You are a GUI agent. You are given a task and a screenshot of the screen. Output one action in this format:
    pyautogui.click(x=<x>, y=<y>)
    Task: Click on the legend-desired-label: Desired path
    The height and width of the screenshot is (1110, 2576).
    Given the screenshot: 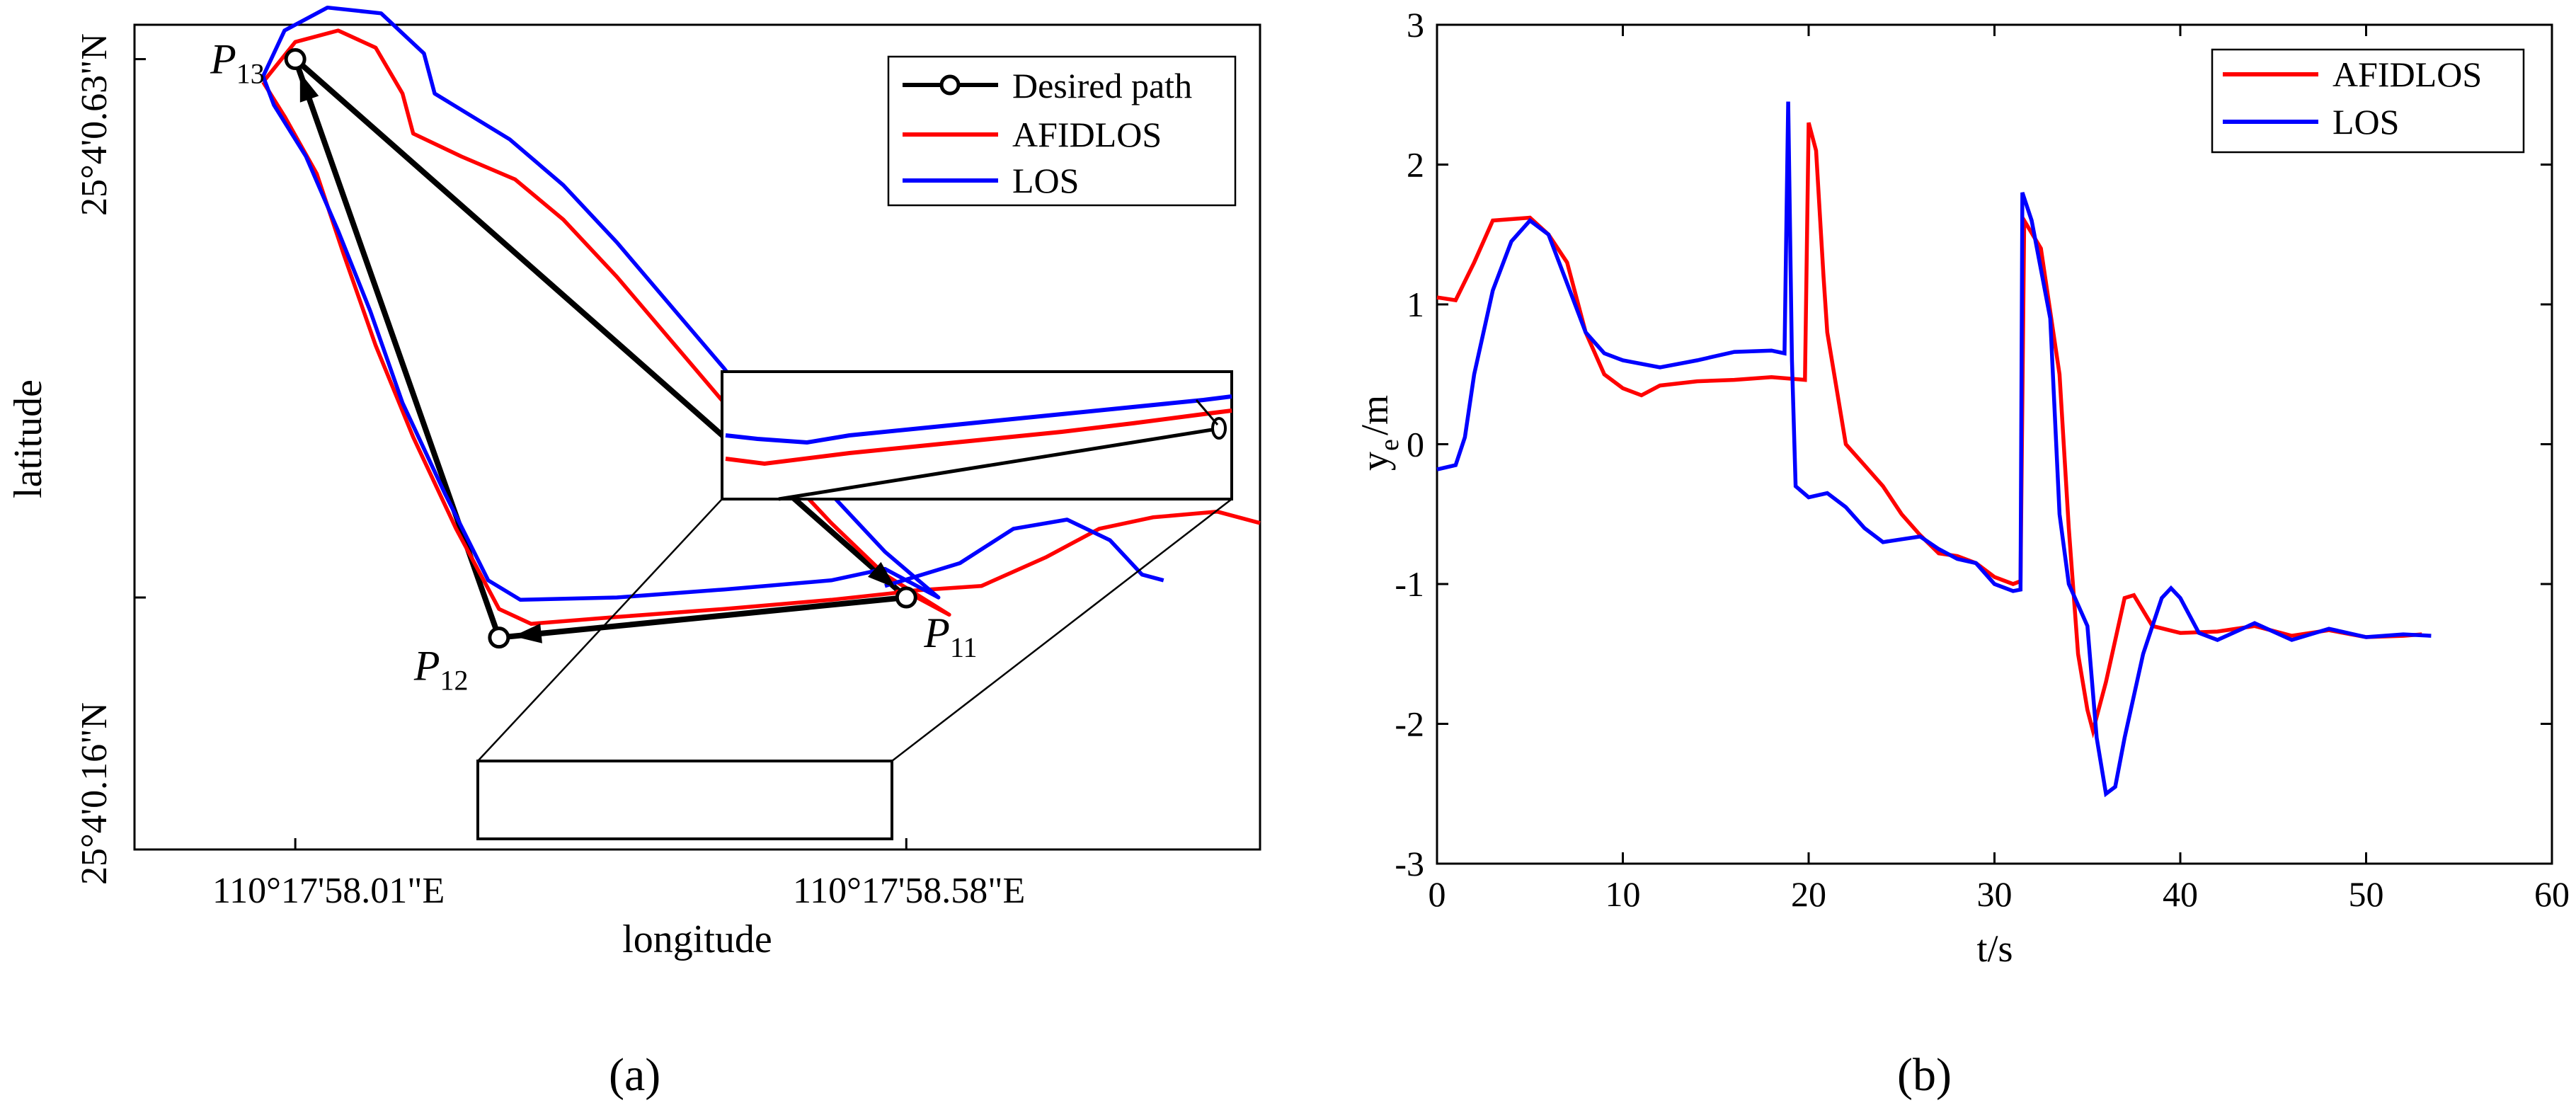 What is the action you would take?
    pyautogui.click(x=1102, y=85)
    